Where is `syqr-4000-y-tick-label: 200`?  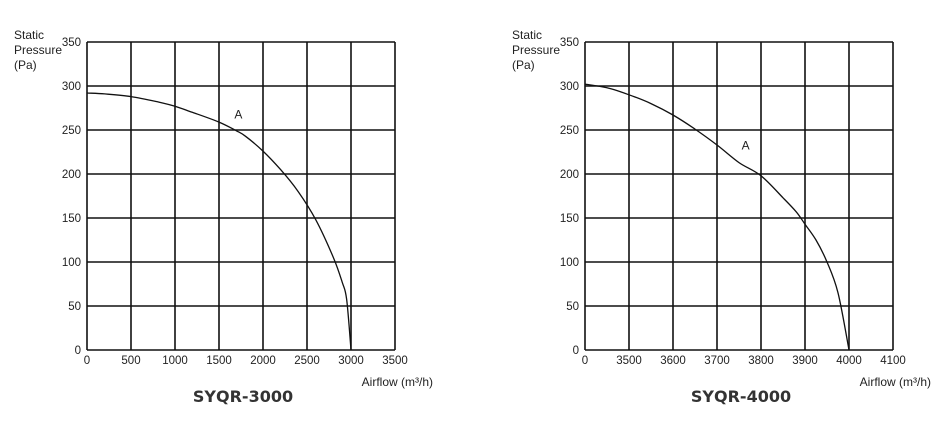 syqr-4000-y-tick-label: 200 is located at coordinates (569, 175).